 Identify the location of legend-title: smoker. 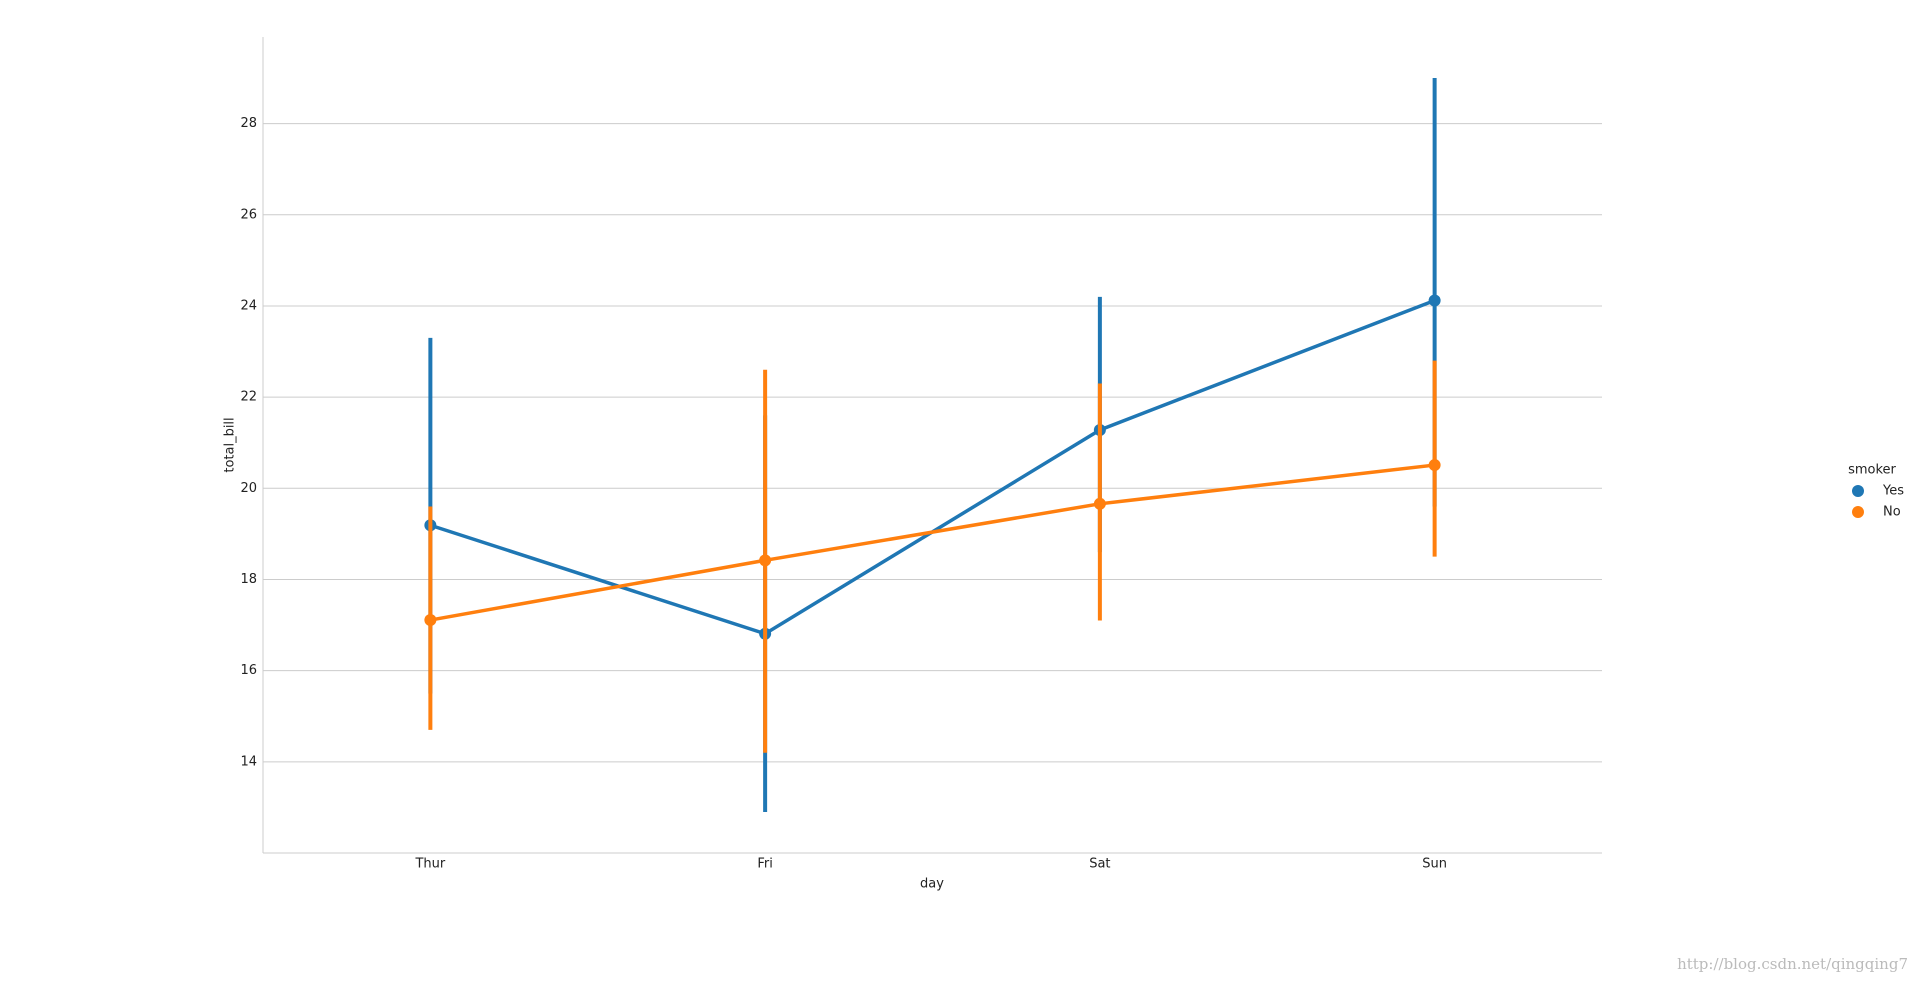
(1872, 470).